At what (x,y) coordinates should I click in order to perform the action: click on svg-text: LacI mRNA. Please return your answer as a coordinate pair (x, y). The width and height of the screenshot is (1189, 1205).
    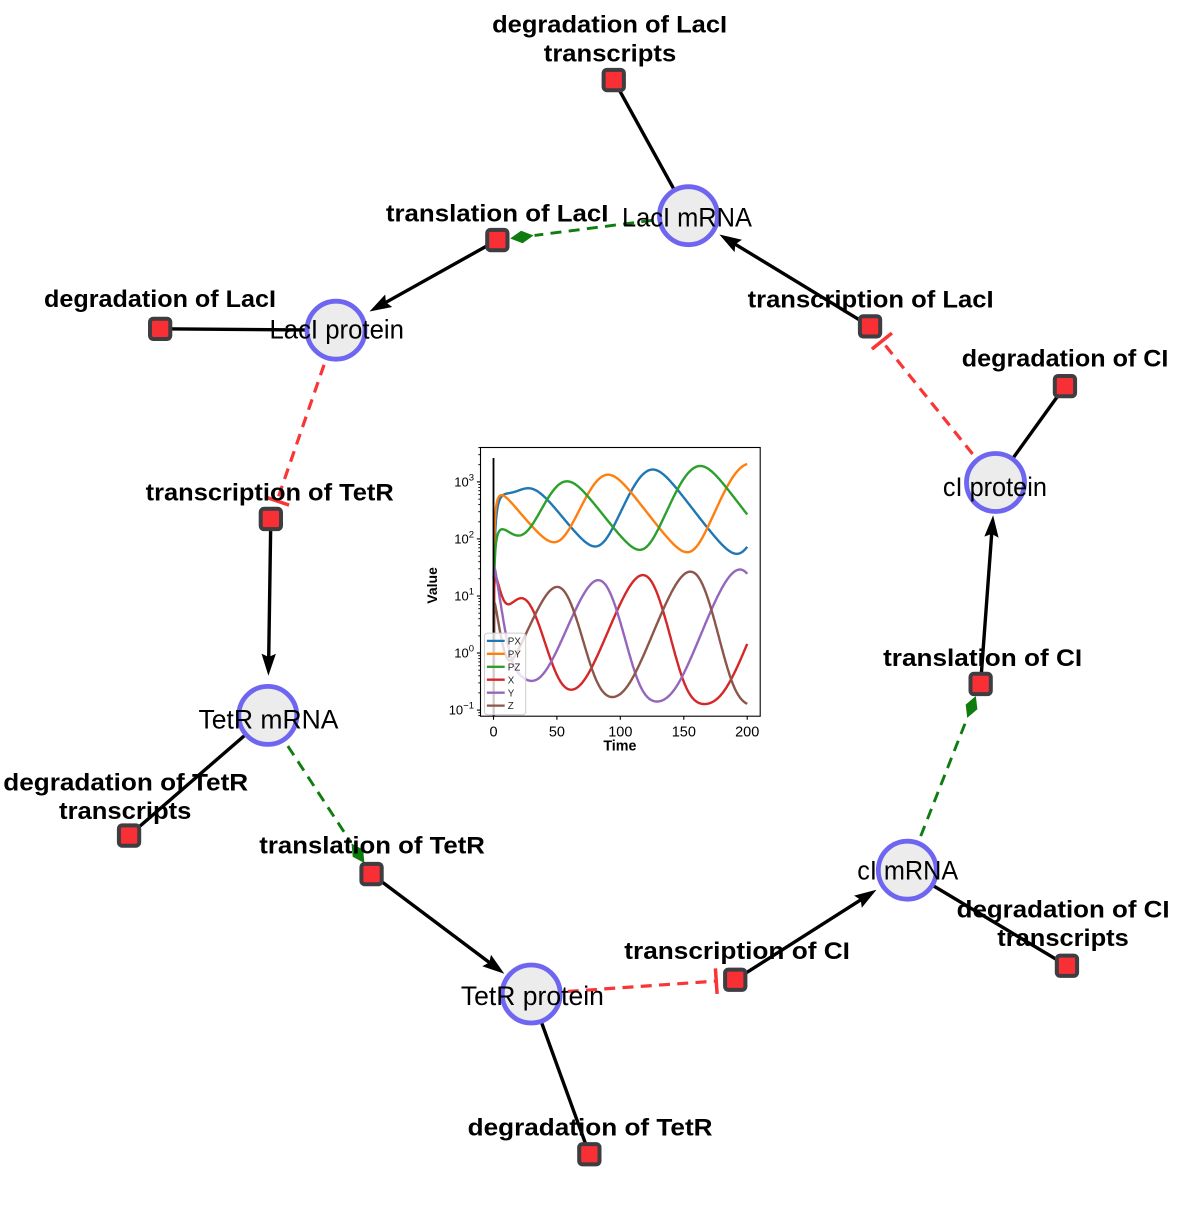
    Looking at the image, I should click on (687, 218).